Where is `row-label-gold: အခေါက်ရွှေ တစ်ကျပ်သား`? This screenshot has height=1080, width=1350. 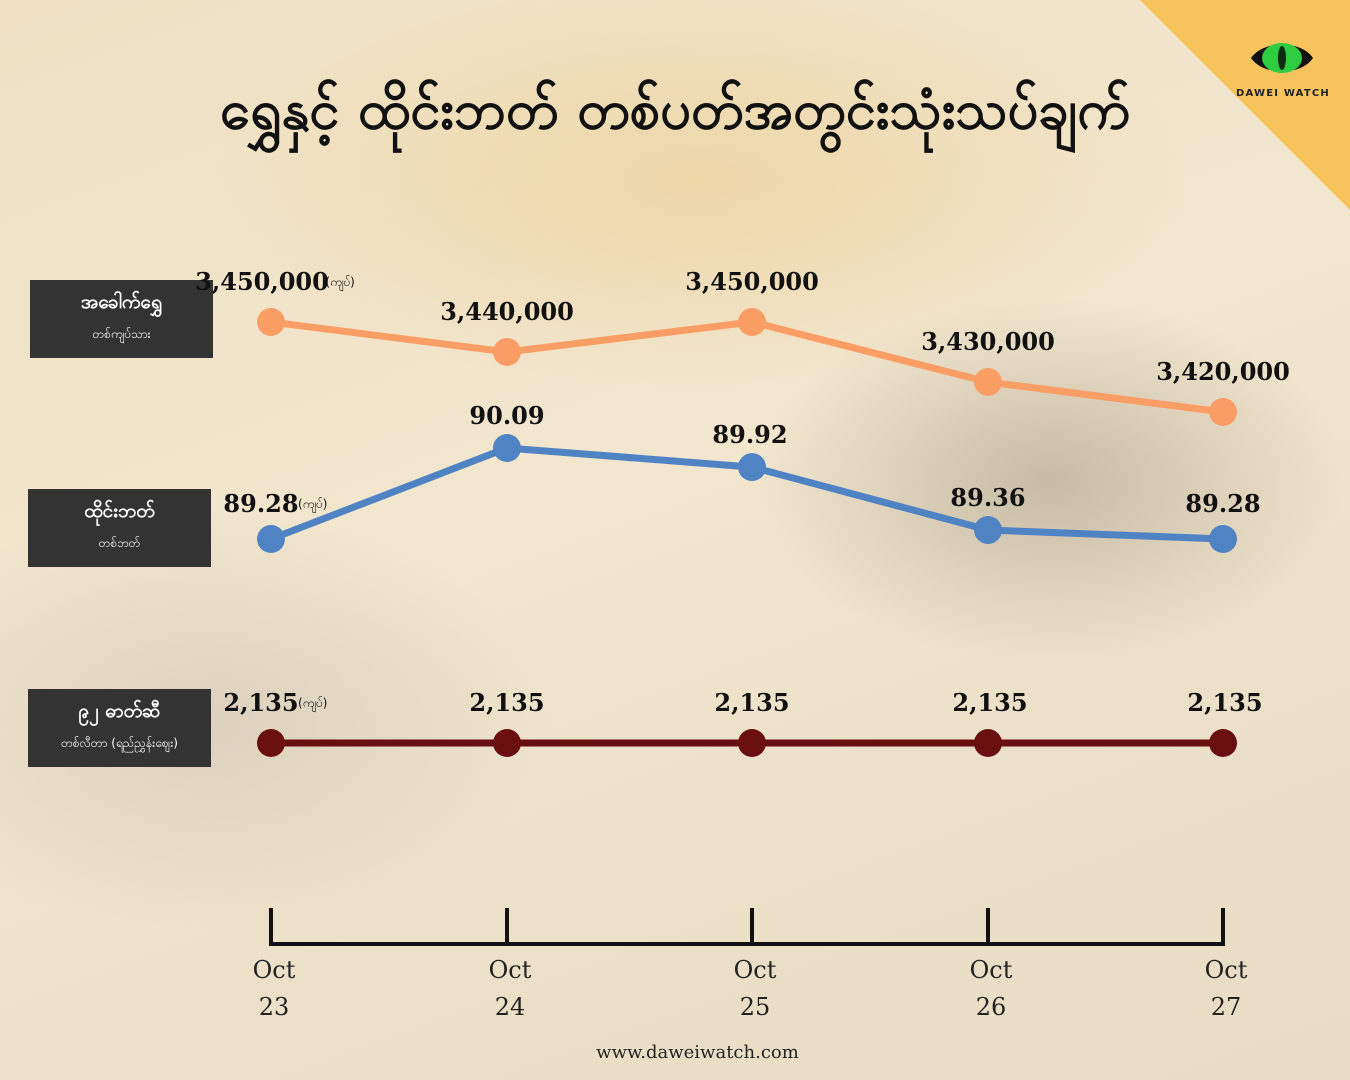
row-label-gold: အခေါက်ရွှေ တစ်ကျပ်သား is located at coordinates (121, 319).